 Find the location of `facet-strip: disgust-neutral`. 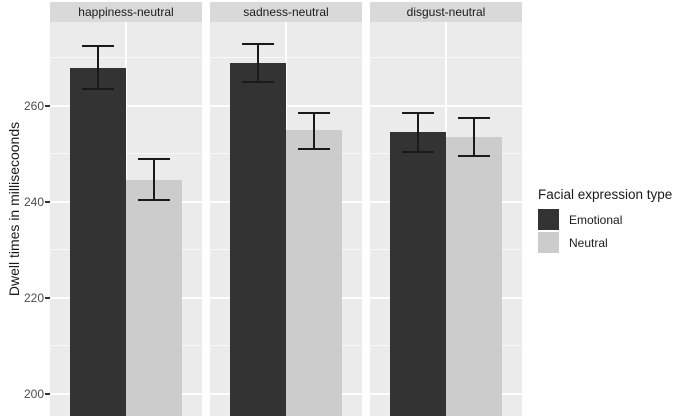

facet-strip: disgust-neutral is located at coordinates (446, 12).